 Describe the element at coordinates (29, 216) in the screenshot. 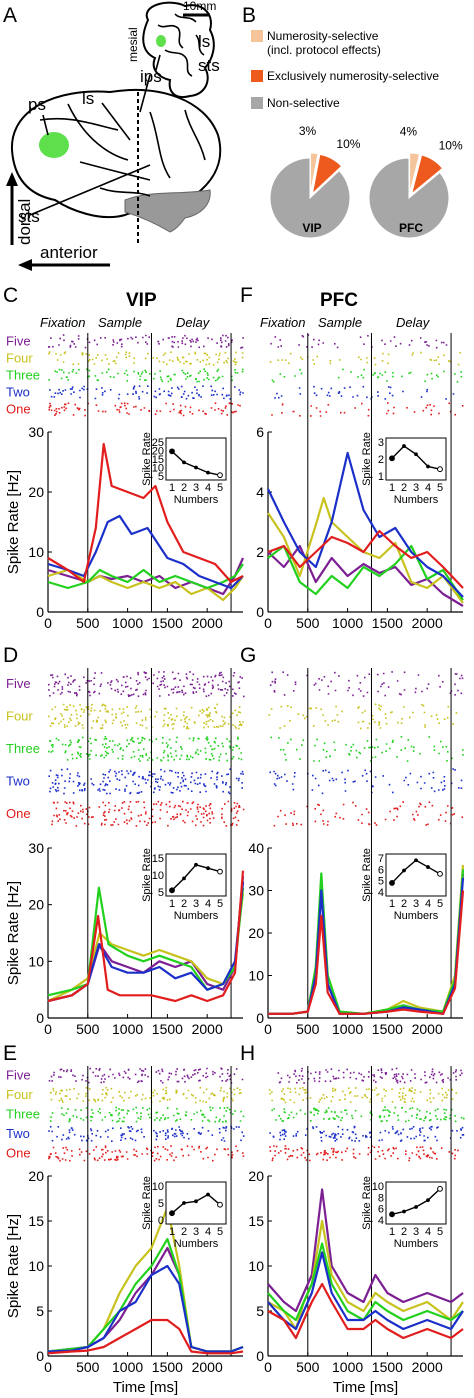

I see `sts-label: sts` at that location.